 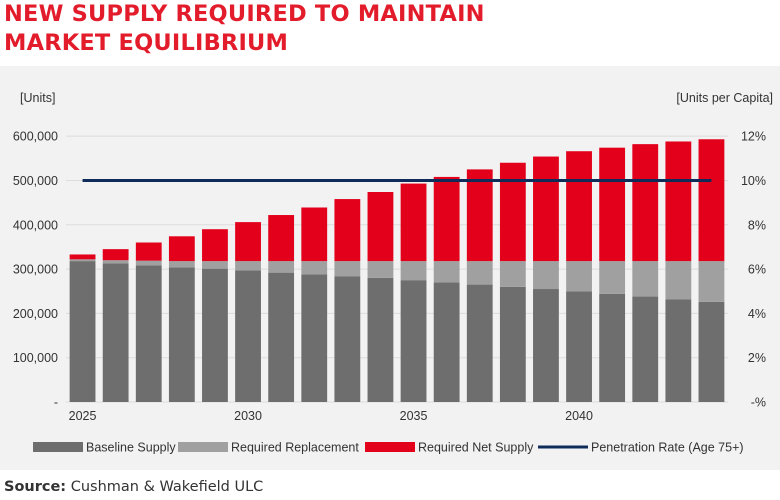 I want to click on y-tick-label-right: 10%, so click(x=753, y=181).